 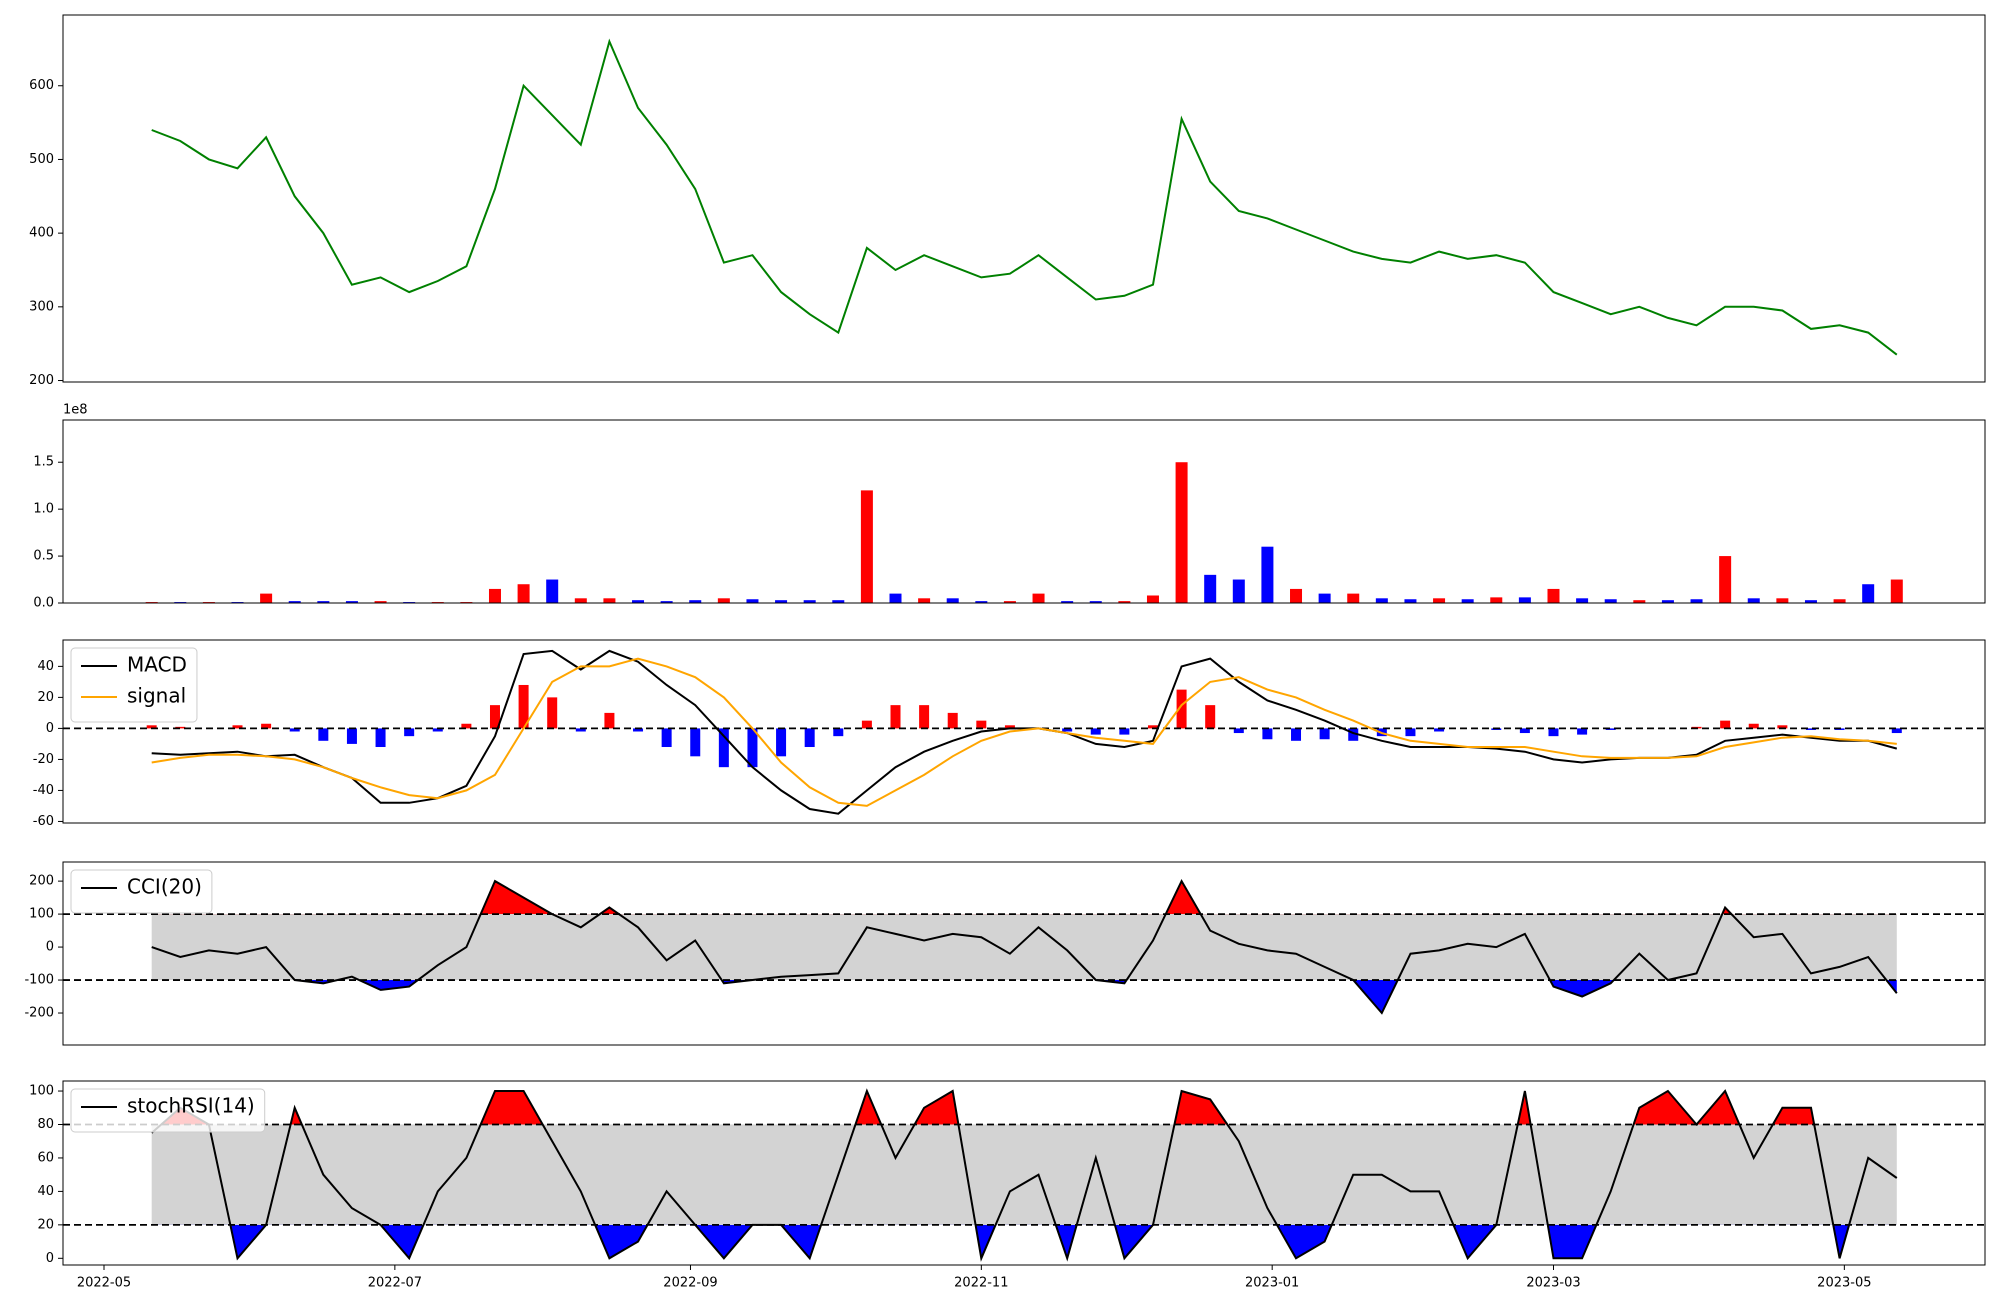 What do you see at coordinates (45, 1157) in the screenshot?
I see `y-tick-label: 60` at bounding box center [45, 1157].